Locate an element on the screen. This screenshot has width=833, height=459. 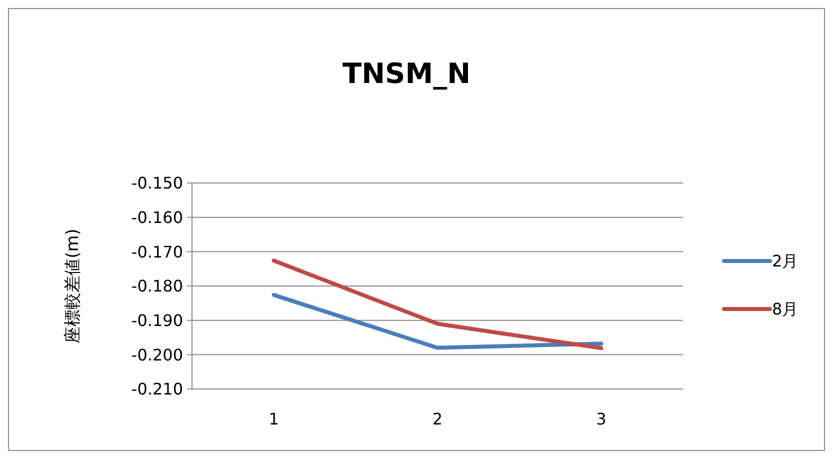
chart-title: TNSM_N is located at coordinates (406, 73).